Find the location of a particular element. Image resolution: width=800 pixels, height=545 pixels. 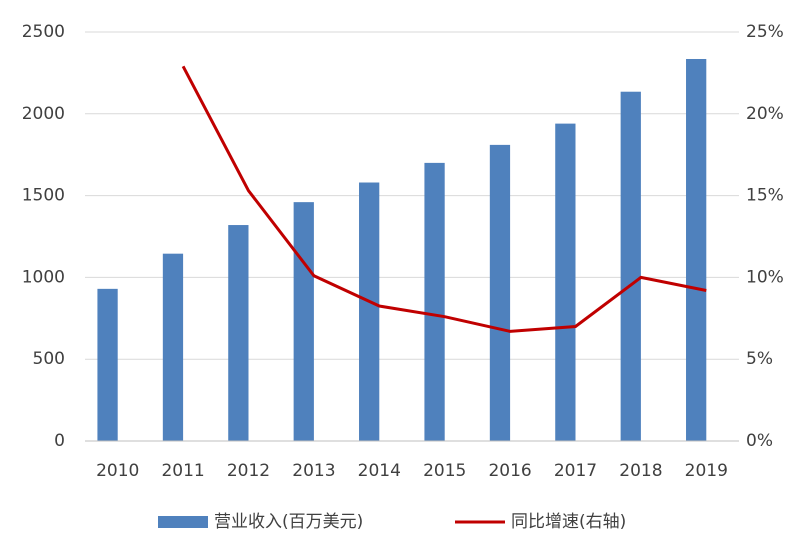

legend-label: 同比增速(右轴) is located at coordinates (568, 522).